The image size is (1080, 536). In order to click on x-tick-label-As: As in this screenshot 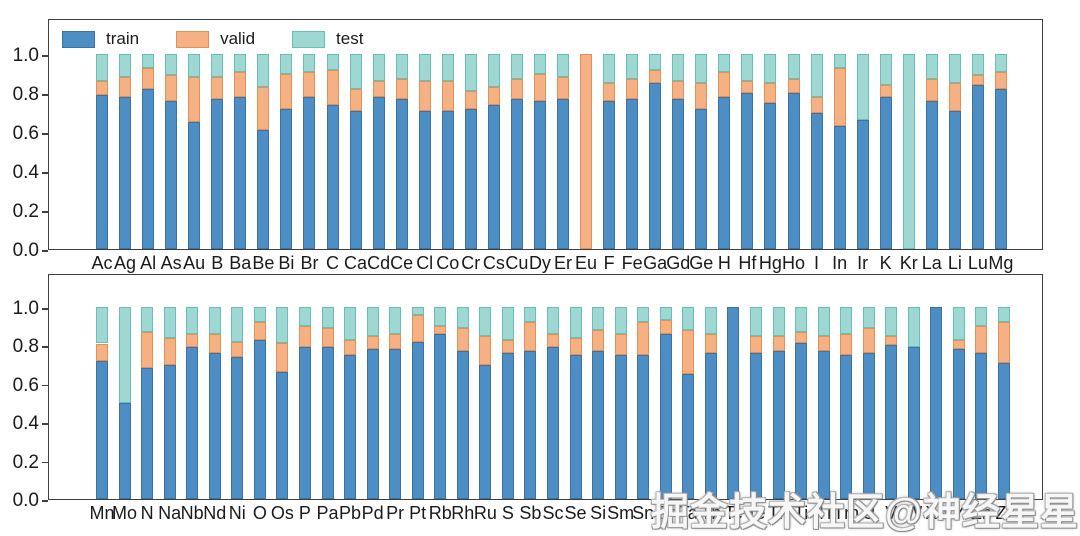, I will do `click(171, 263)`.